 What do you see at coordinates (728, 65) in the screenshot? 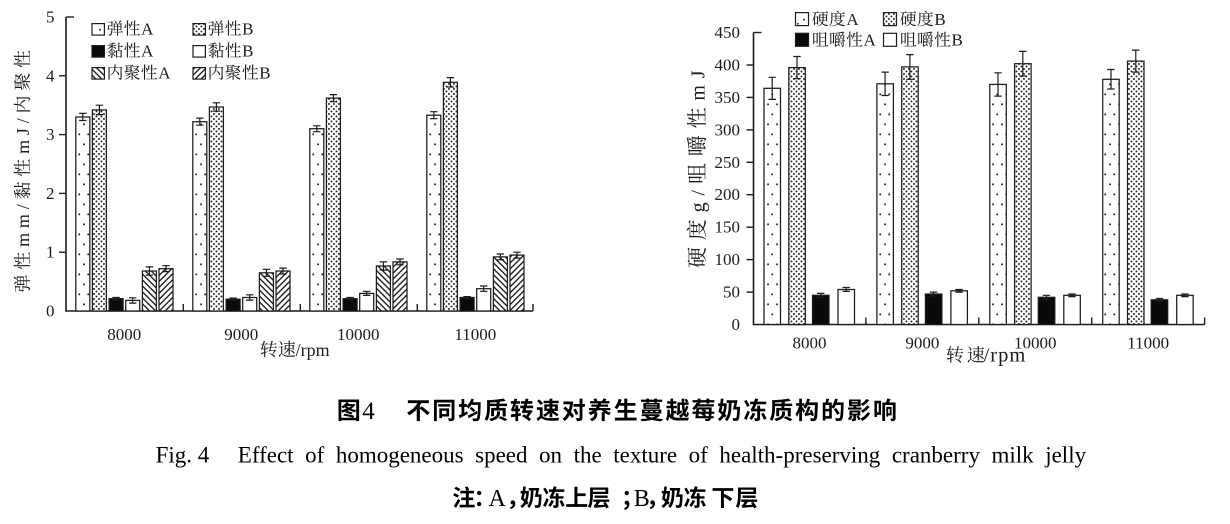
I see `svg-text: 400` at bounding box center [728, 65].